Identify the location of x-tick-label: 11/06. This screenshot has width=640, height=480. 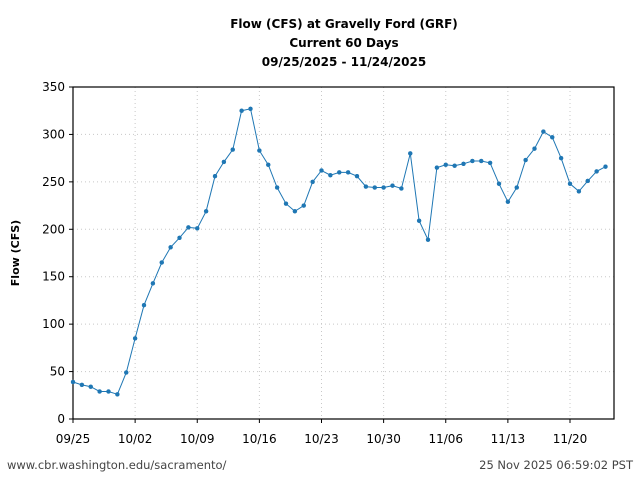
(445, 439).